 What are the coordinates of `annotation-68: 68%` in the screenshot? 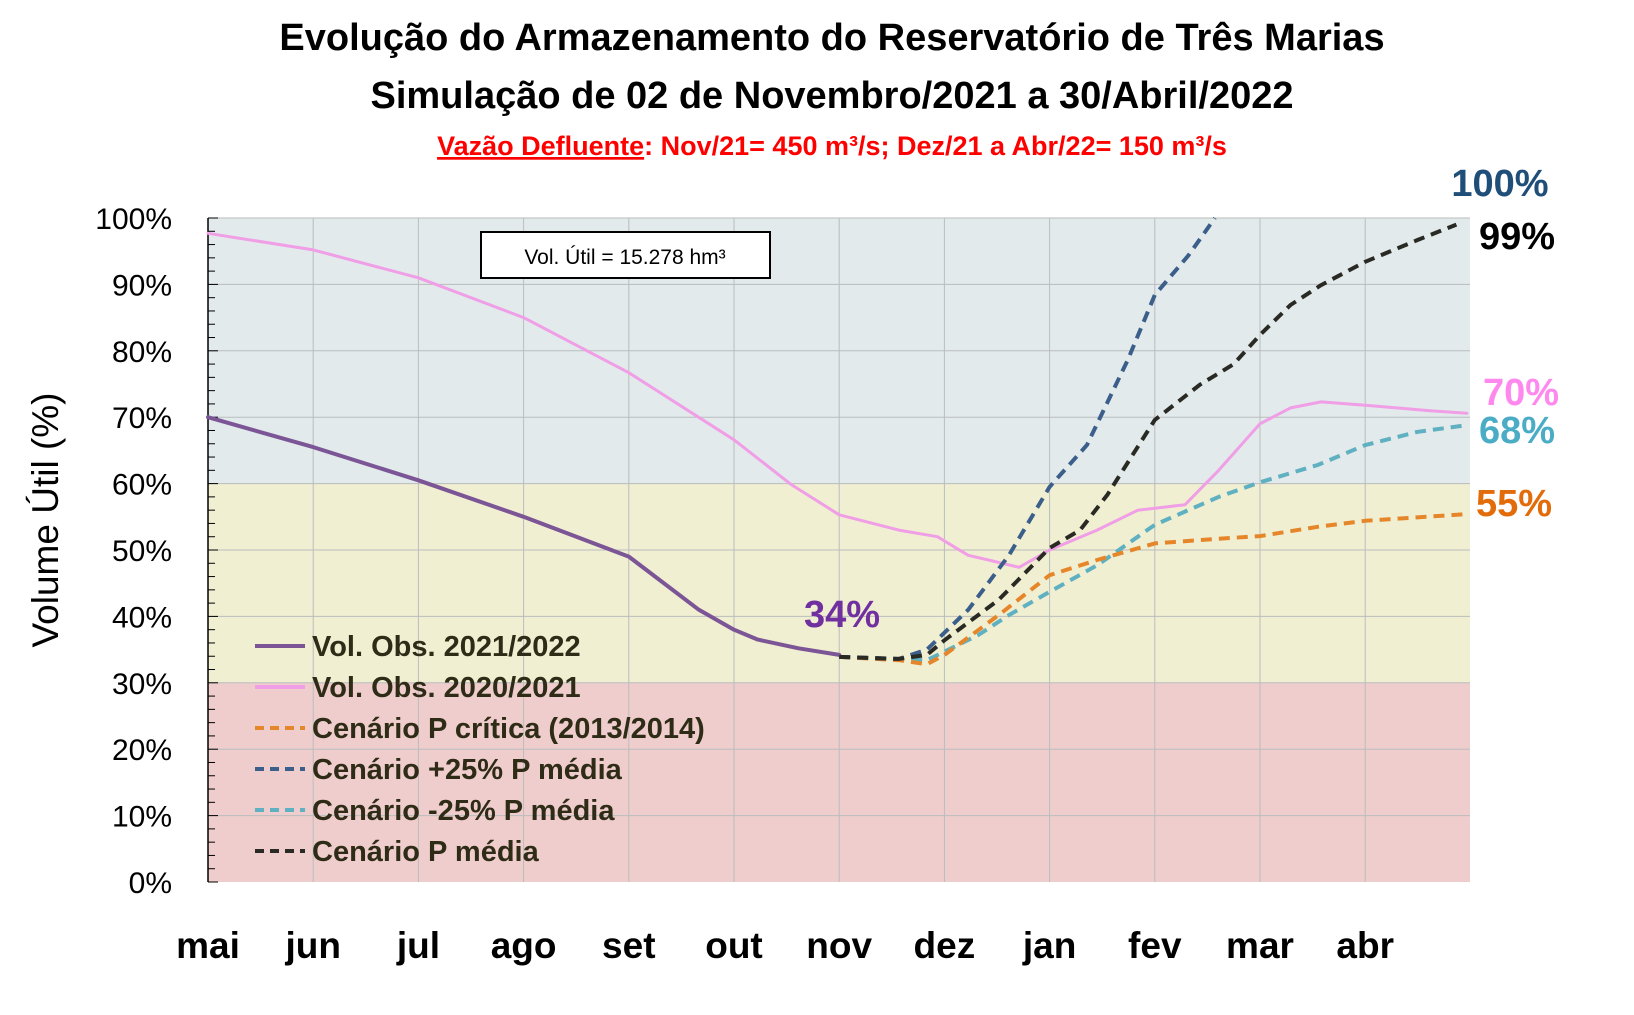 It's located at (1517, 431).